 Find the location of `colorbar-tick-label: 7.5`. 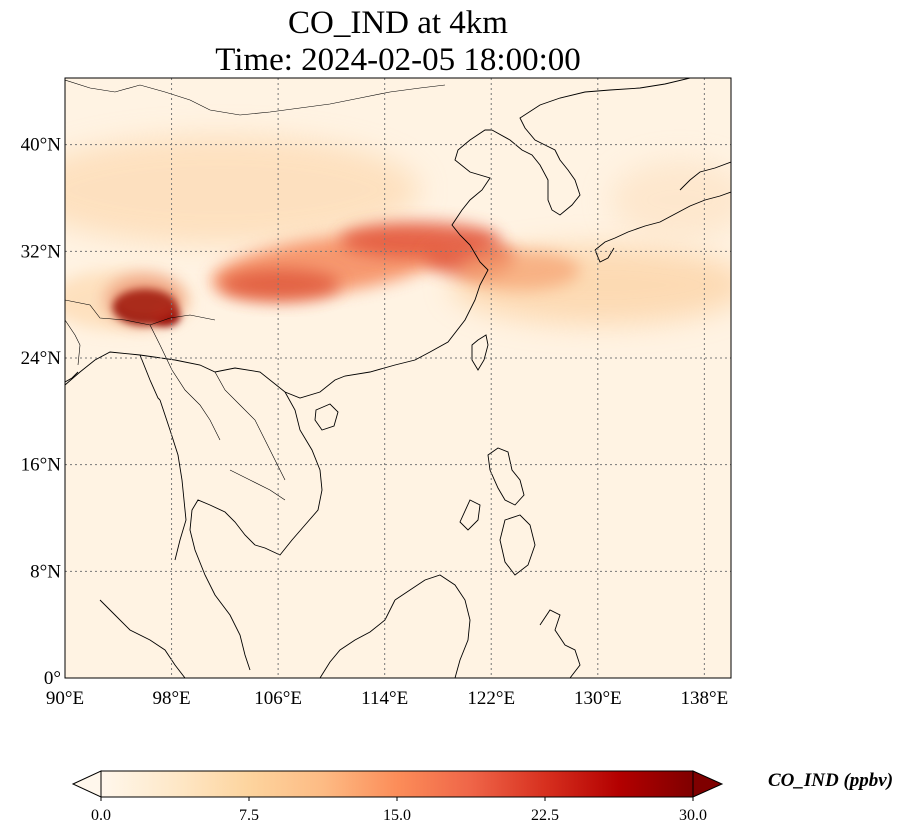

colorbar-tick-label: 7.5 is located at coordinates (249, 815).